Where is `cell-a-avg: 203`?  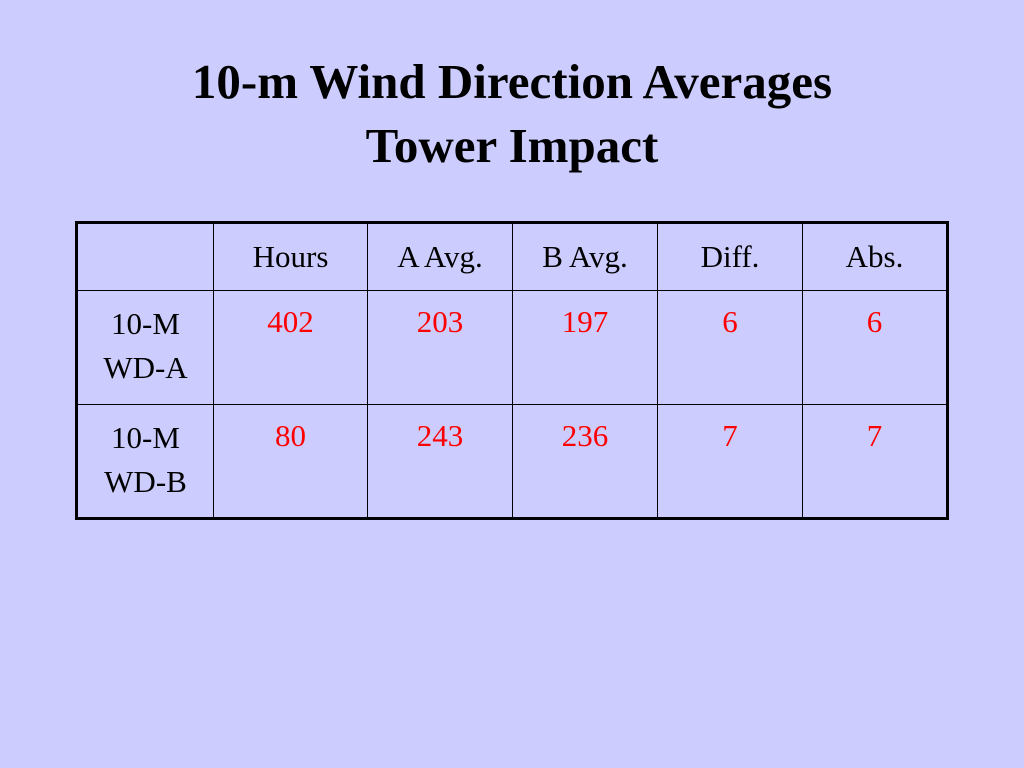
cell-a-avg: 203 is located at coordinates (440, 347).